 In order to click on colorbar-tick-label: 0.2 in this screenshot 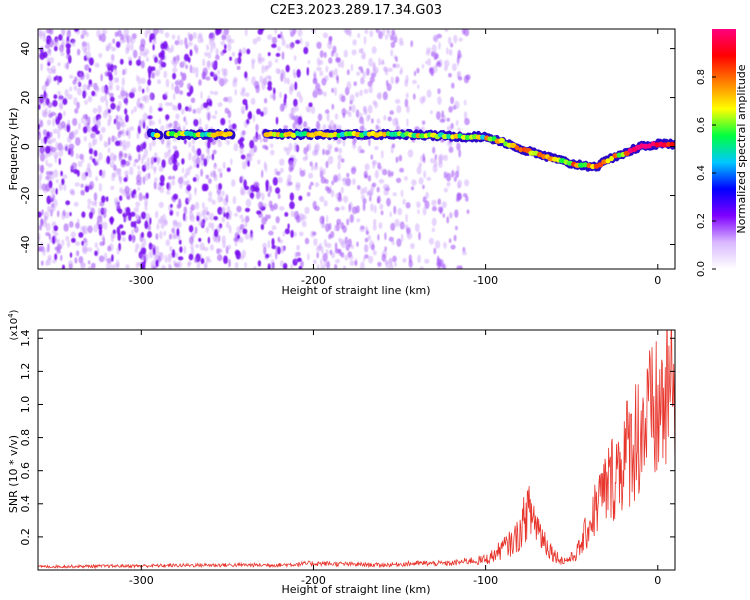, I will do `click(701, 221)`.